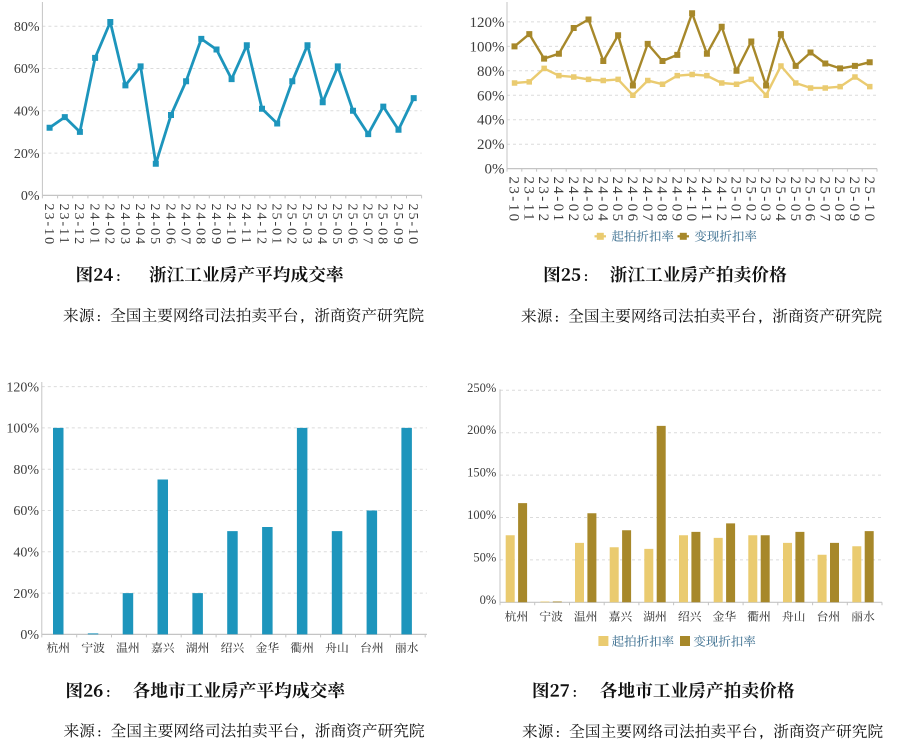  What do you see at coordinates (481, 388) in the screenshot?
I see `svg-text: 250%` at bounding box center [481, 388].